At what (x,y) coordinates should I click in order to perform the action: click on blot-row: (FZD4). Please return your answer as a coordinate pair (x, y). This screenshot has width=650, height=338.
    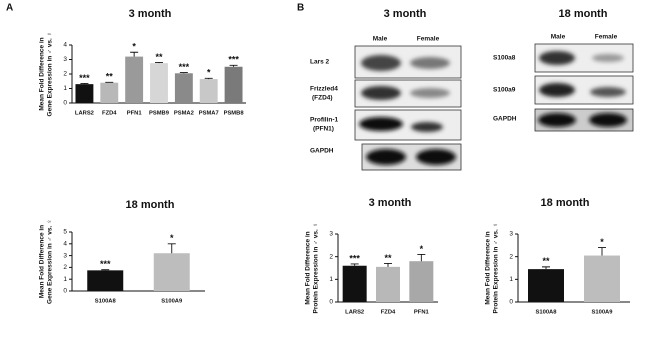
    Looking at the image, I should click on (322, 98).